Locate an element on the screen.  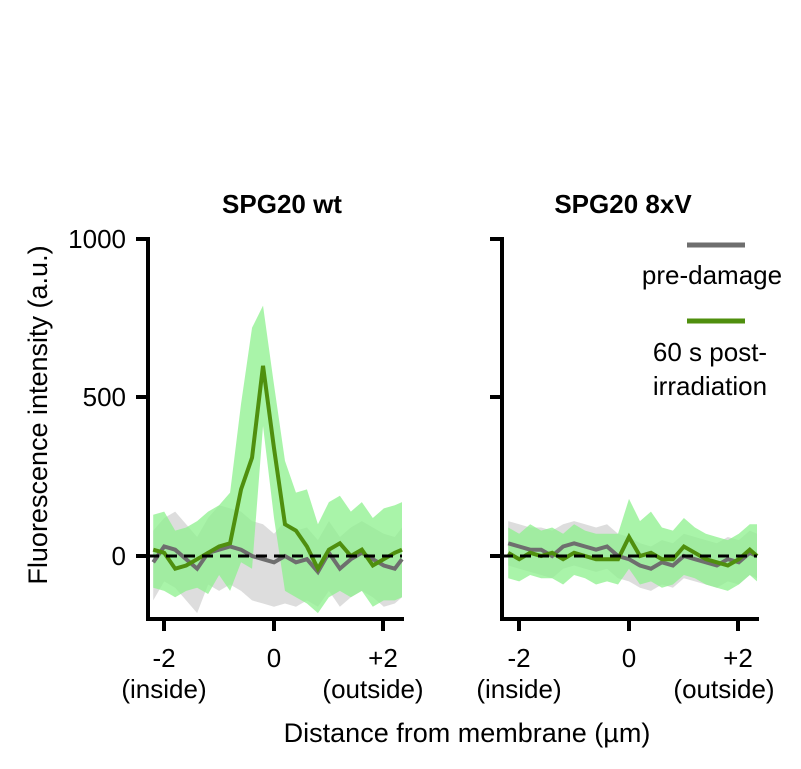
legend: pre-damage 60 s post- irradiation is located at coordinates (712, 321).